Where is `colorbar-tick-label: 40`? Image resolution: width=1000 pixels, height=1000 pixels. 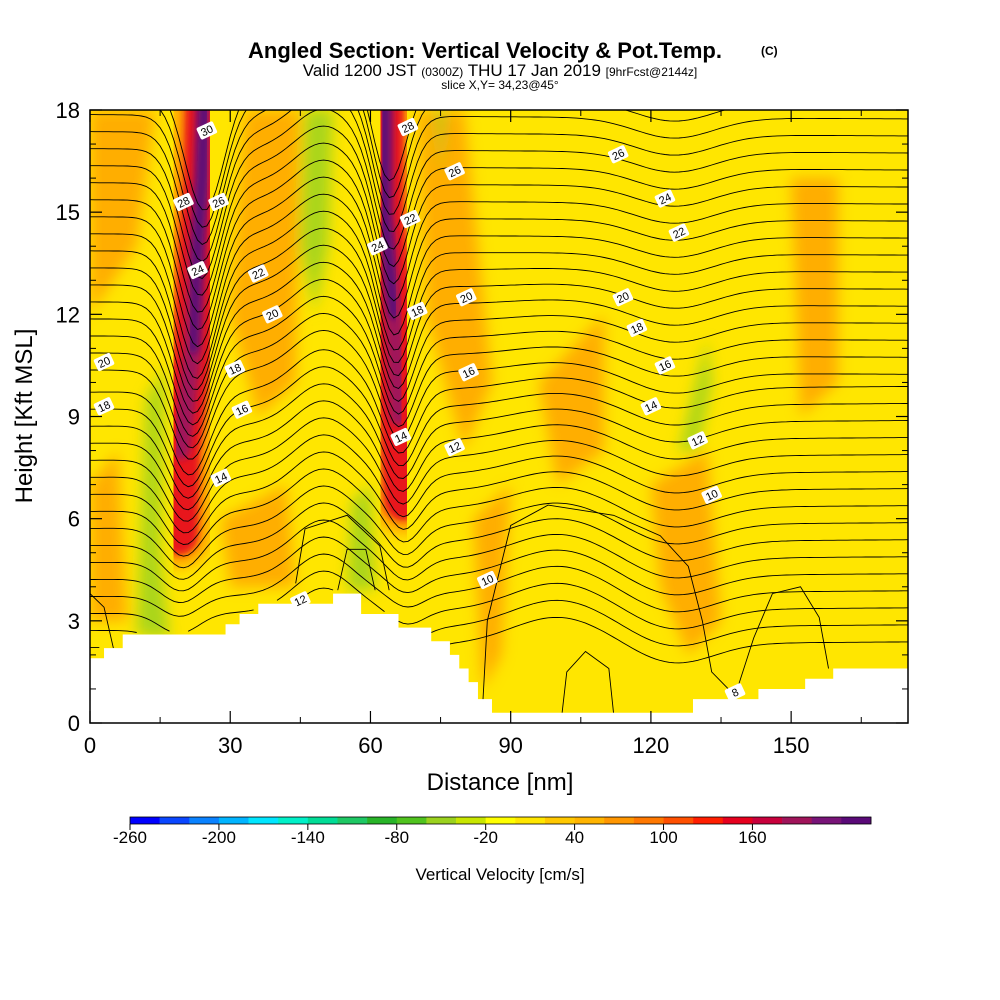 colorbar-tick-label: 40 is located at coordinates (574, 837).